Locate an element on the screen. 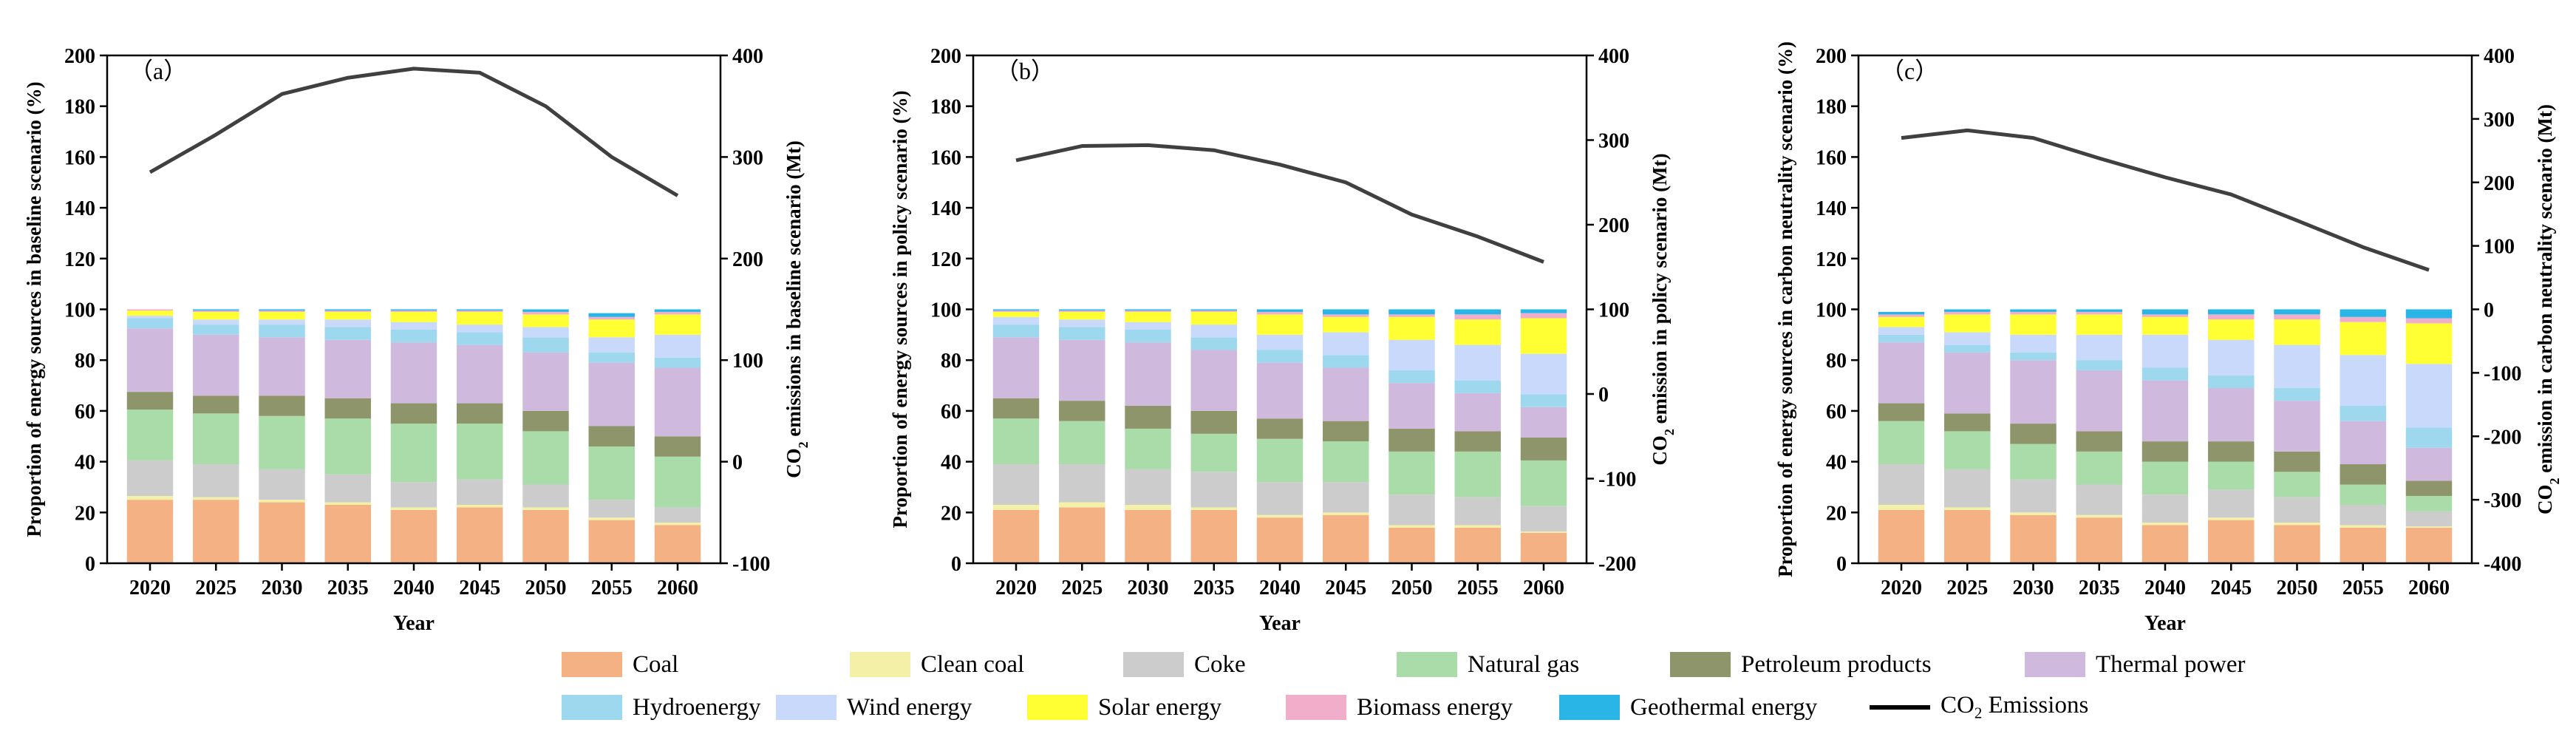 Image resolution: width=2576 pixels, height=734 pixels. bar-clean-coal-2040 is located at coordinates (2165, 525).